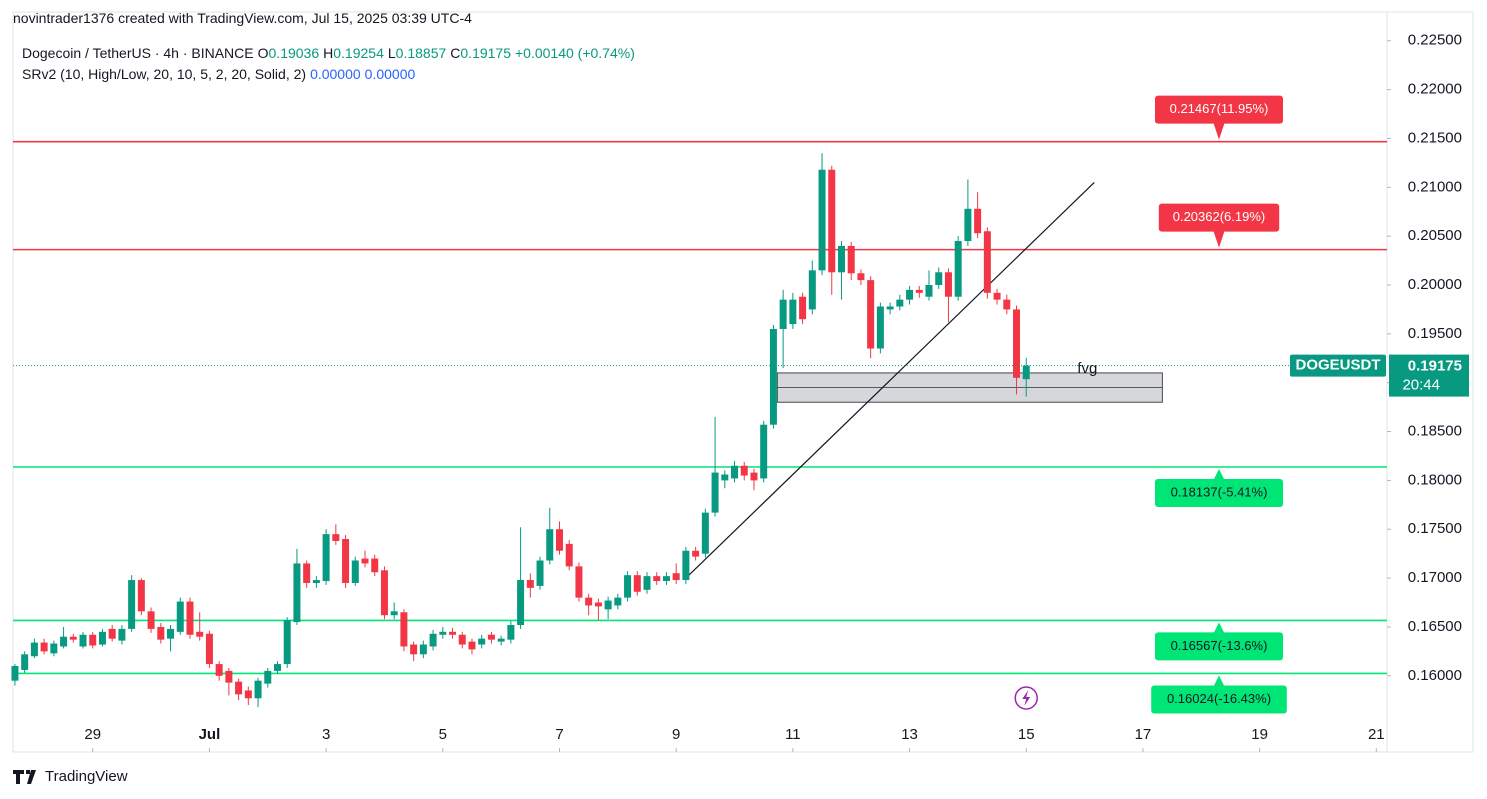 The width and height of the screenshot is (1487, 799). I want to click on event-bolt, so click(1026, 698).